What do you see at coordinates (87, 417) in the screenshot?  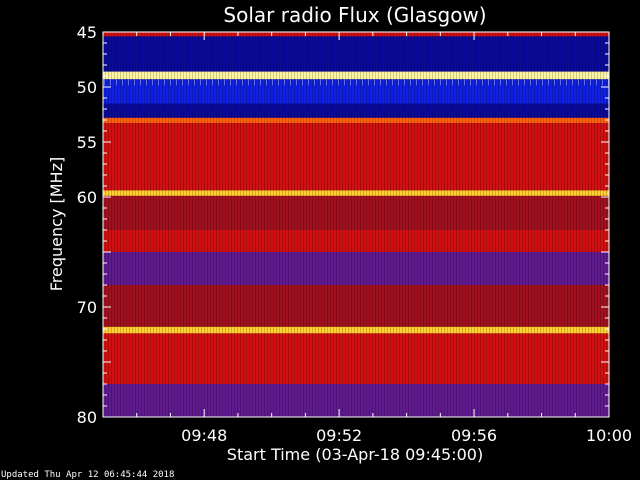 I see `y-tick-label: 80` at bounding box center [87, 417].